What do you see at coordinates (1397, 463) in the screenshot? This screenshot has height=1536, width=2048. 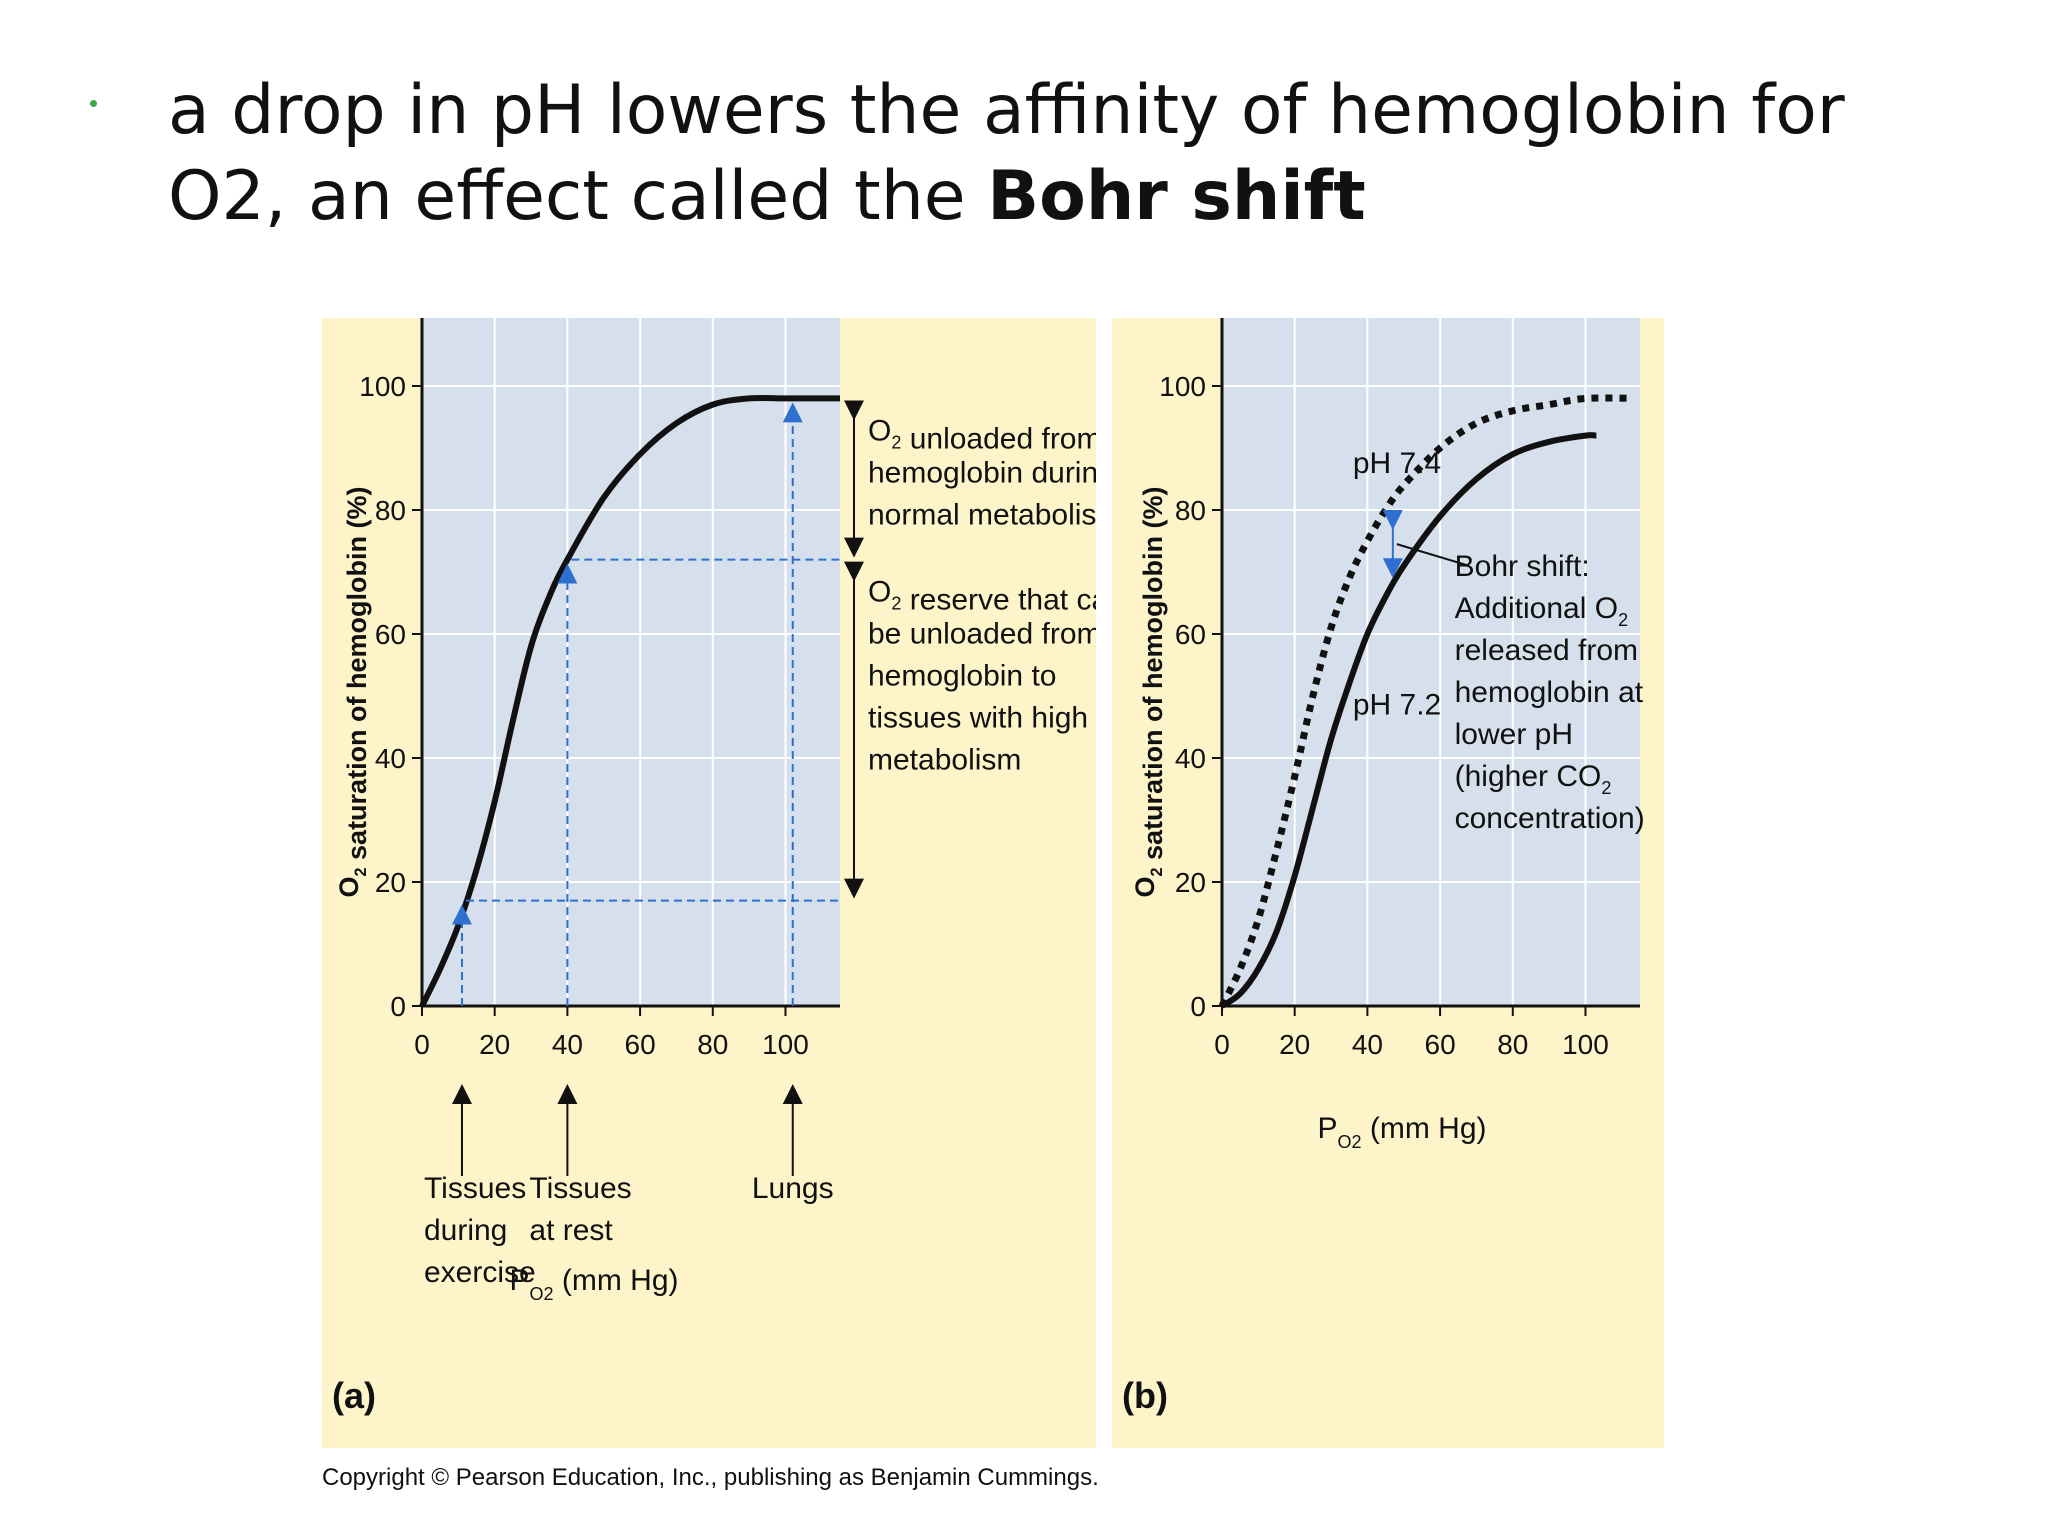 I see `series-label: pH 7.4` at bounding box center [1397, 463].